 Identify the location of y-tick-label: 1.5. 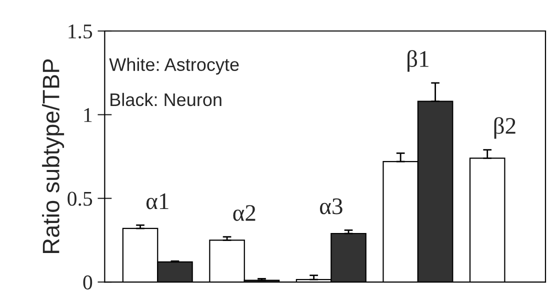
(80, 31).